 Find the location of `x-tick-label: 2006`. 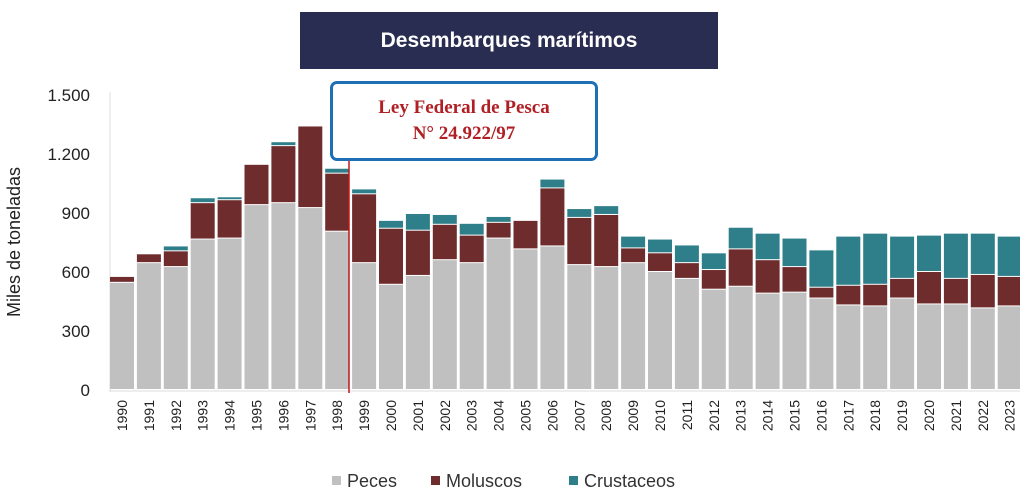

x-tick-label: 2006 is located at coordinates (552, 415).